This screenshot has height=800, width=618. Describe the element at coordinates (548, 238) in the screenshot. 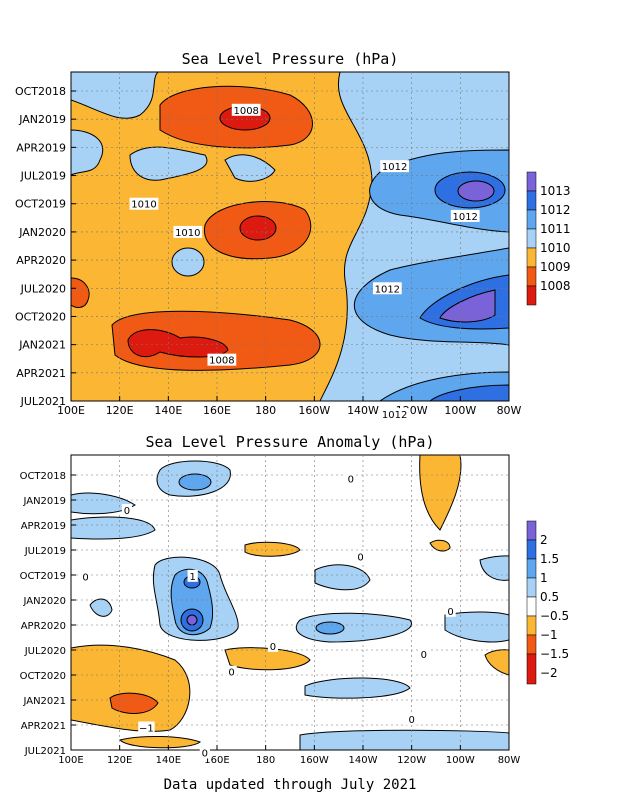

I see `slp-colorbar: 1013 1012 1011 1010 1009 1008` at that location.